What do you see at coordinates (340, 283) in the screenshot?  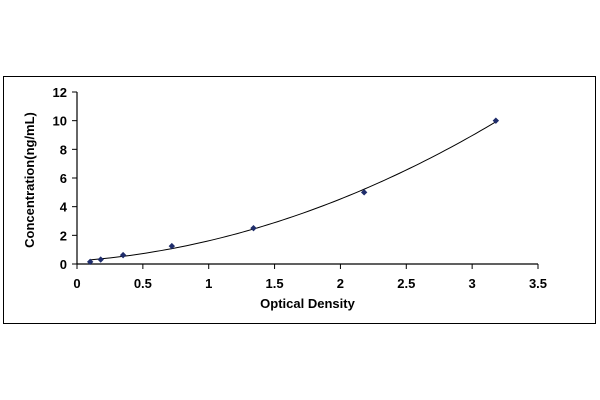 I see `x-tick-label: 2` at bounding box center [340, 283].